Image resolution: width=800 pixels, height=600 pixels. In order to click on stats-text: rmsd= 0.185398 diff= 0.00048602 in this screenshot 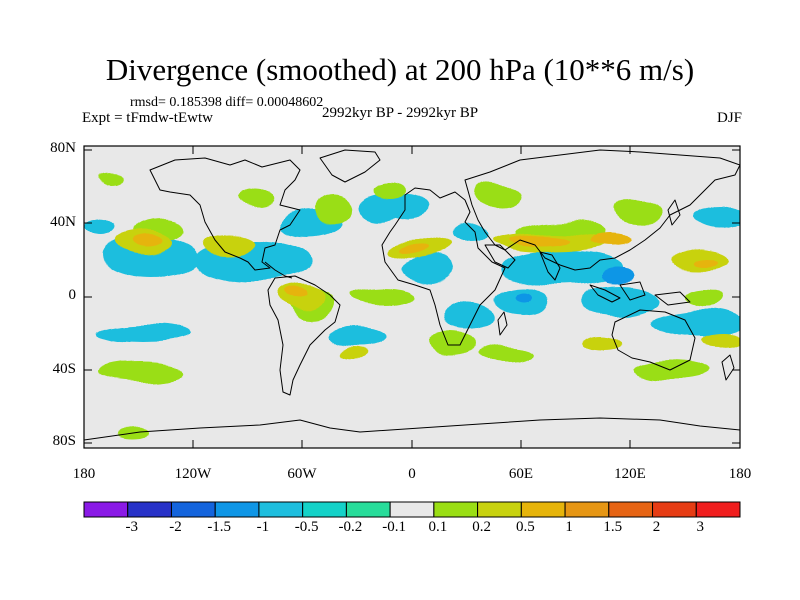, I will do `click(227, 102)`.